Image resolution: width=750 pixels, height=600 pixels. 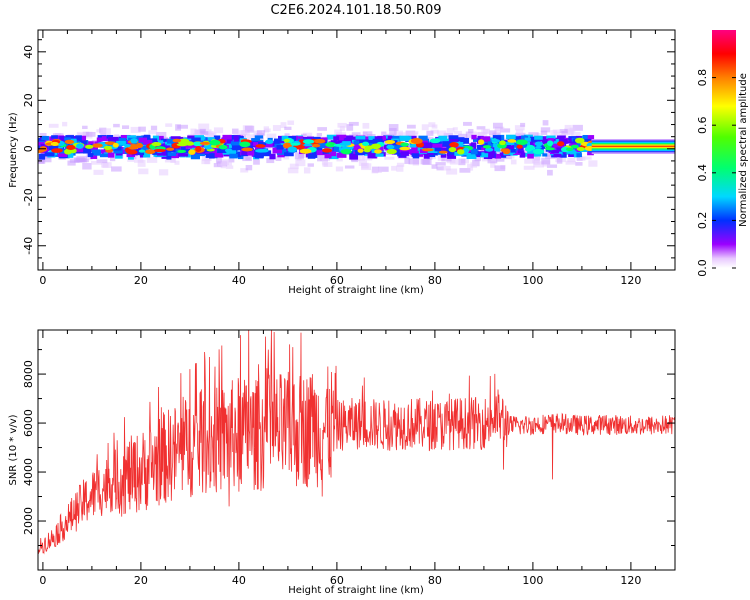 What do you see at coordinates (28, 423) in the screenshot?
I see `snr-ytick-label: 6000` at bounding box center [28, 423].